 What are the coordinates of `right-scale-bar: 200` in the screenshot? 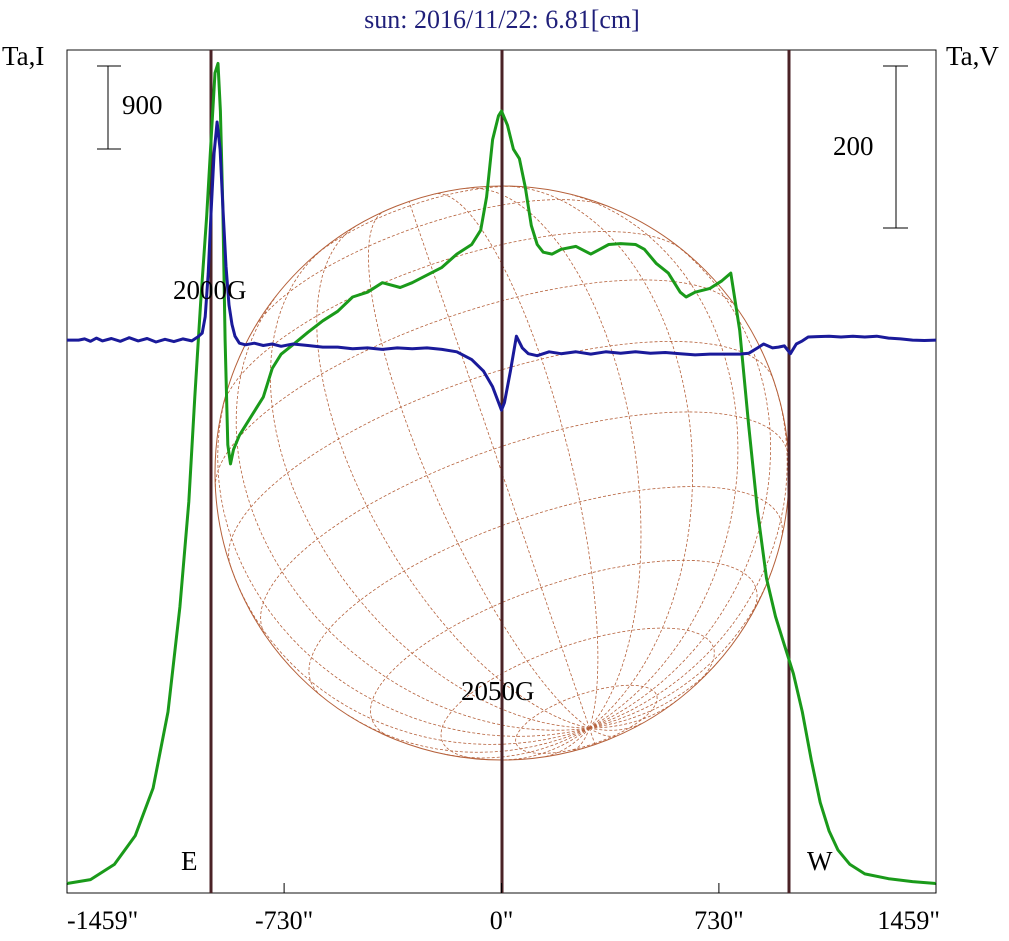 It's located at (870, 147).